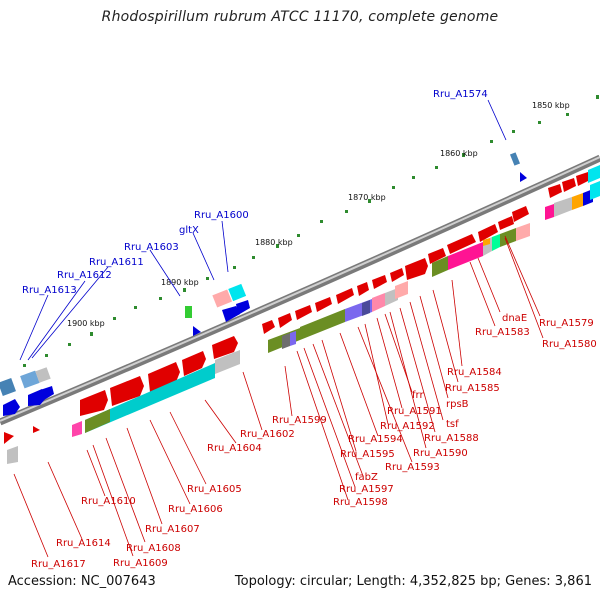  I want to click on gene-label-rru-a1607: Rru_A1607, so click(172, 529).